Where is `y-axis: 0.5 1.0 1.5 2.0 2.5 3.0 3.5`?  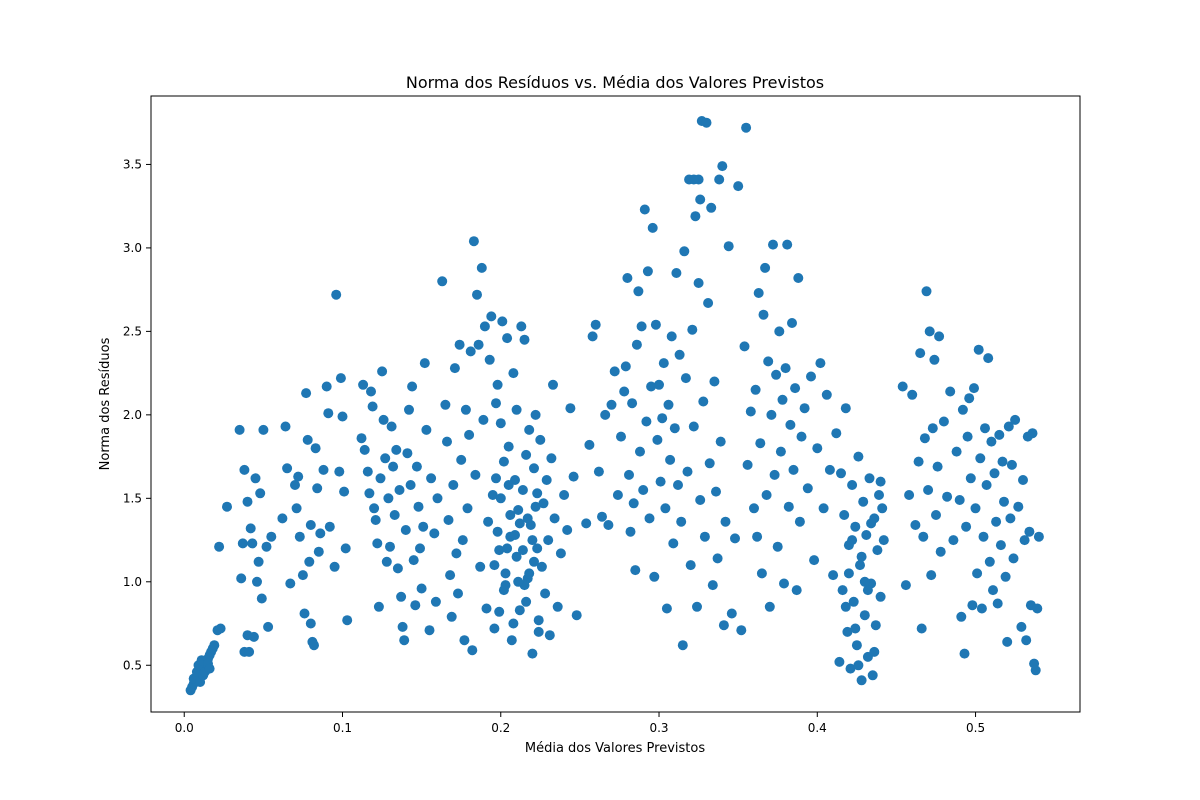 y-axis: 0.5 1.0 1.5 2.0 2.5 3.0 3.5 is located at coordinates (137, 414).